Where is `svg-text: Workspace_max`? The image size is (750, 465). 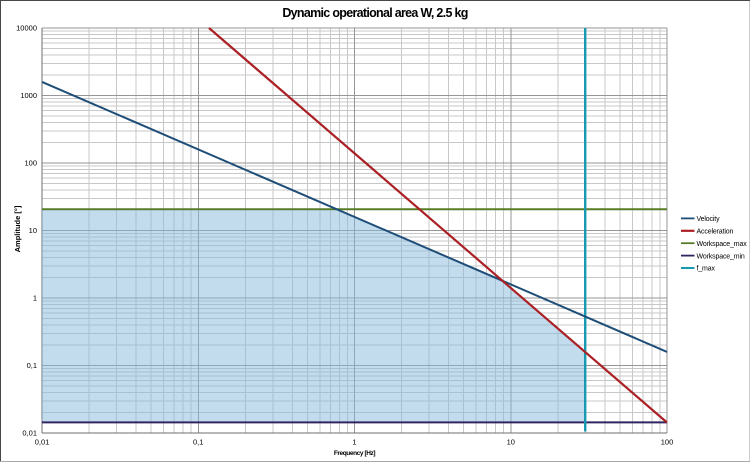 svg-text: Workspace_max is located at coordinates (722, 244).